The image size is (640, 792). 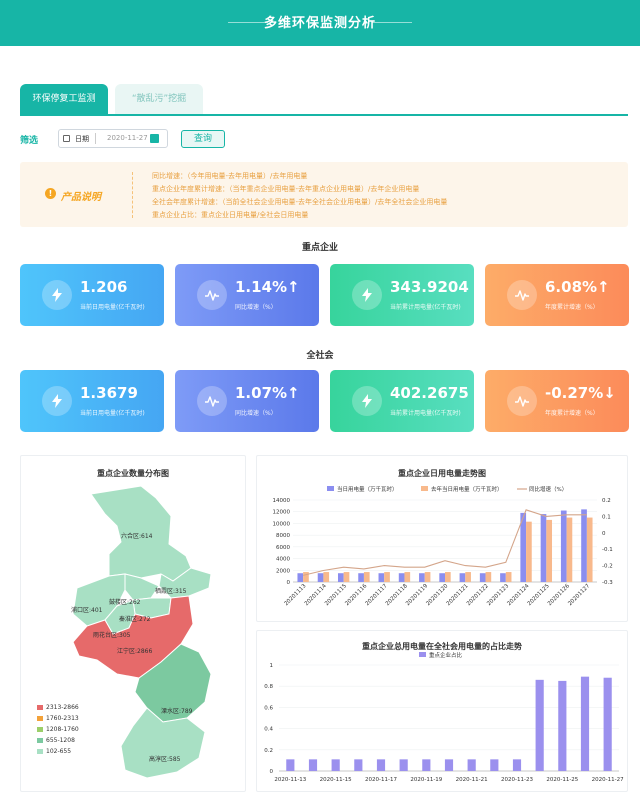 What do you see at coordinates (104, 287) in the screenshot?
I see `kpi-value: 1.206` at bounding box center [104, 287].